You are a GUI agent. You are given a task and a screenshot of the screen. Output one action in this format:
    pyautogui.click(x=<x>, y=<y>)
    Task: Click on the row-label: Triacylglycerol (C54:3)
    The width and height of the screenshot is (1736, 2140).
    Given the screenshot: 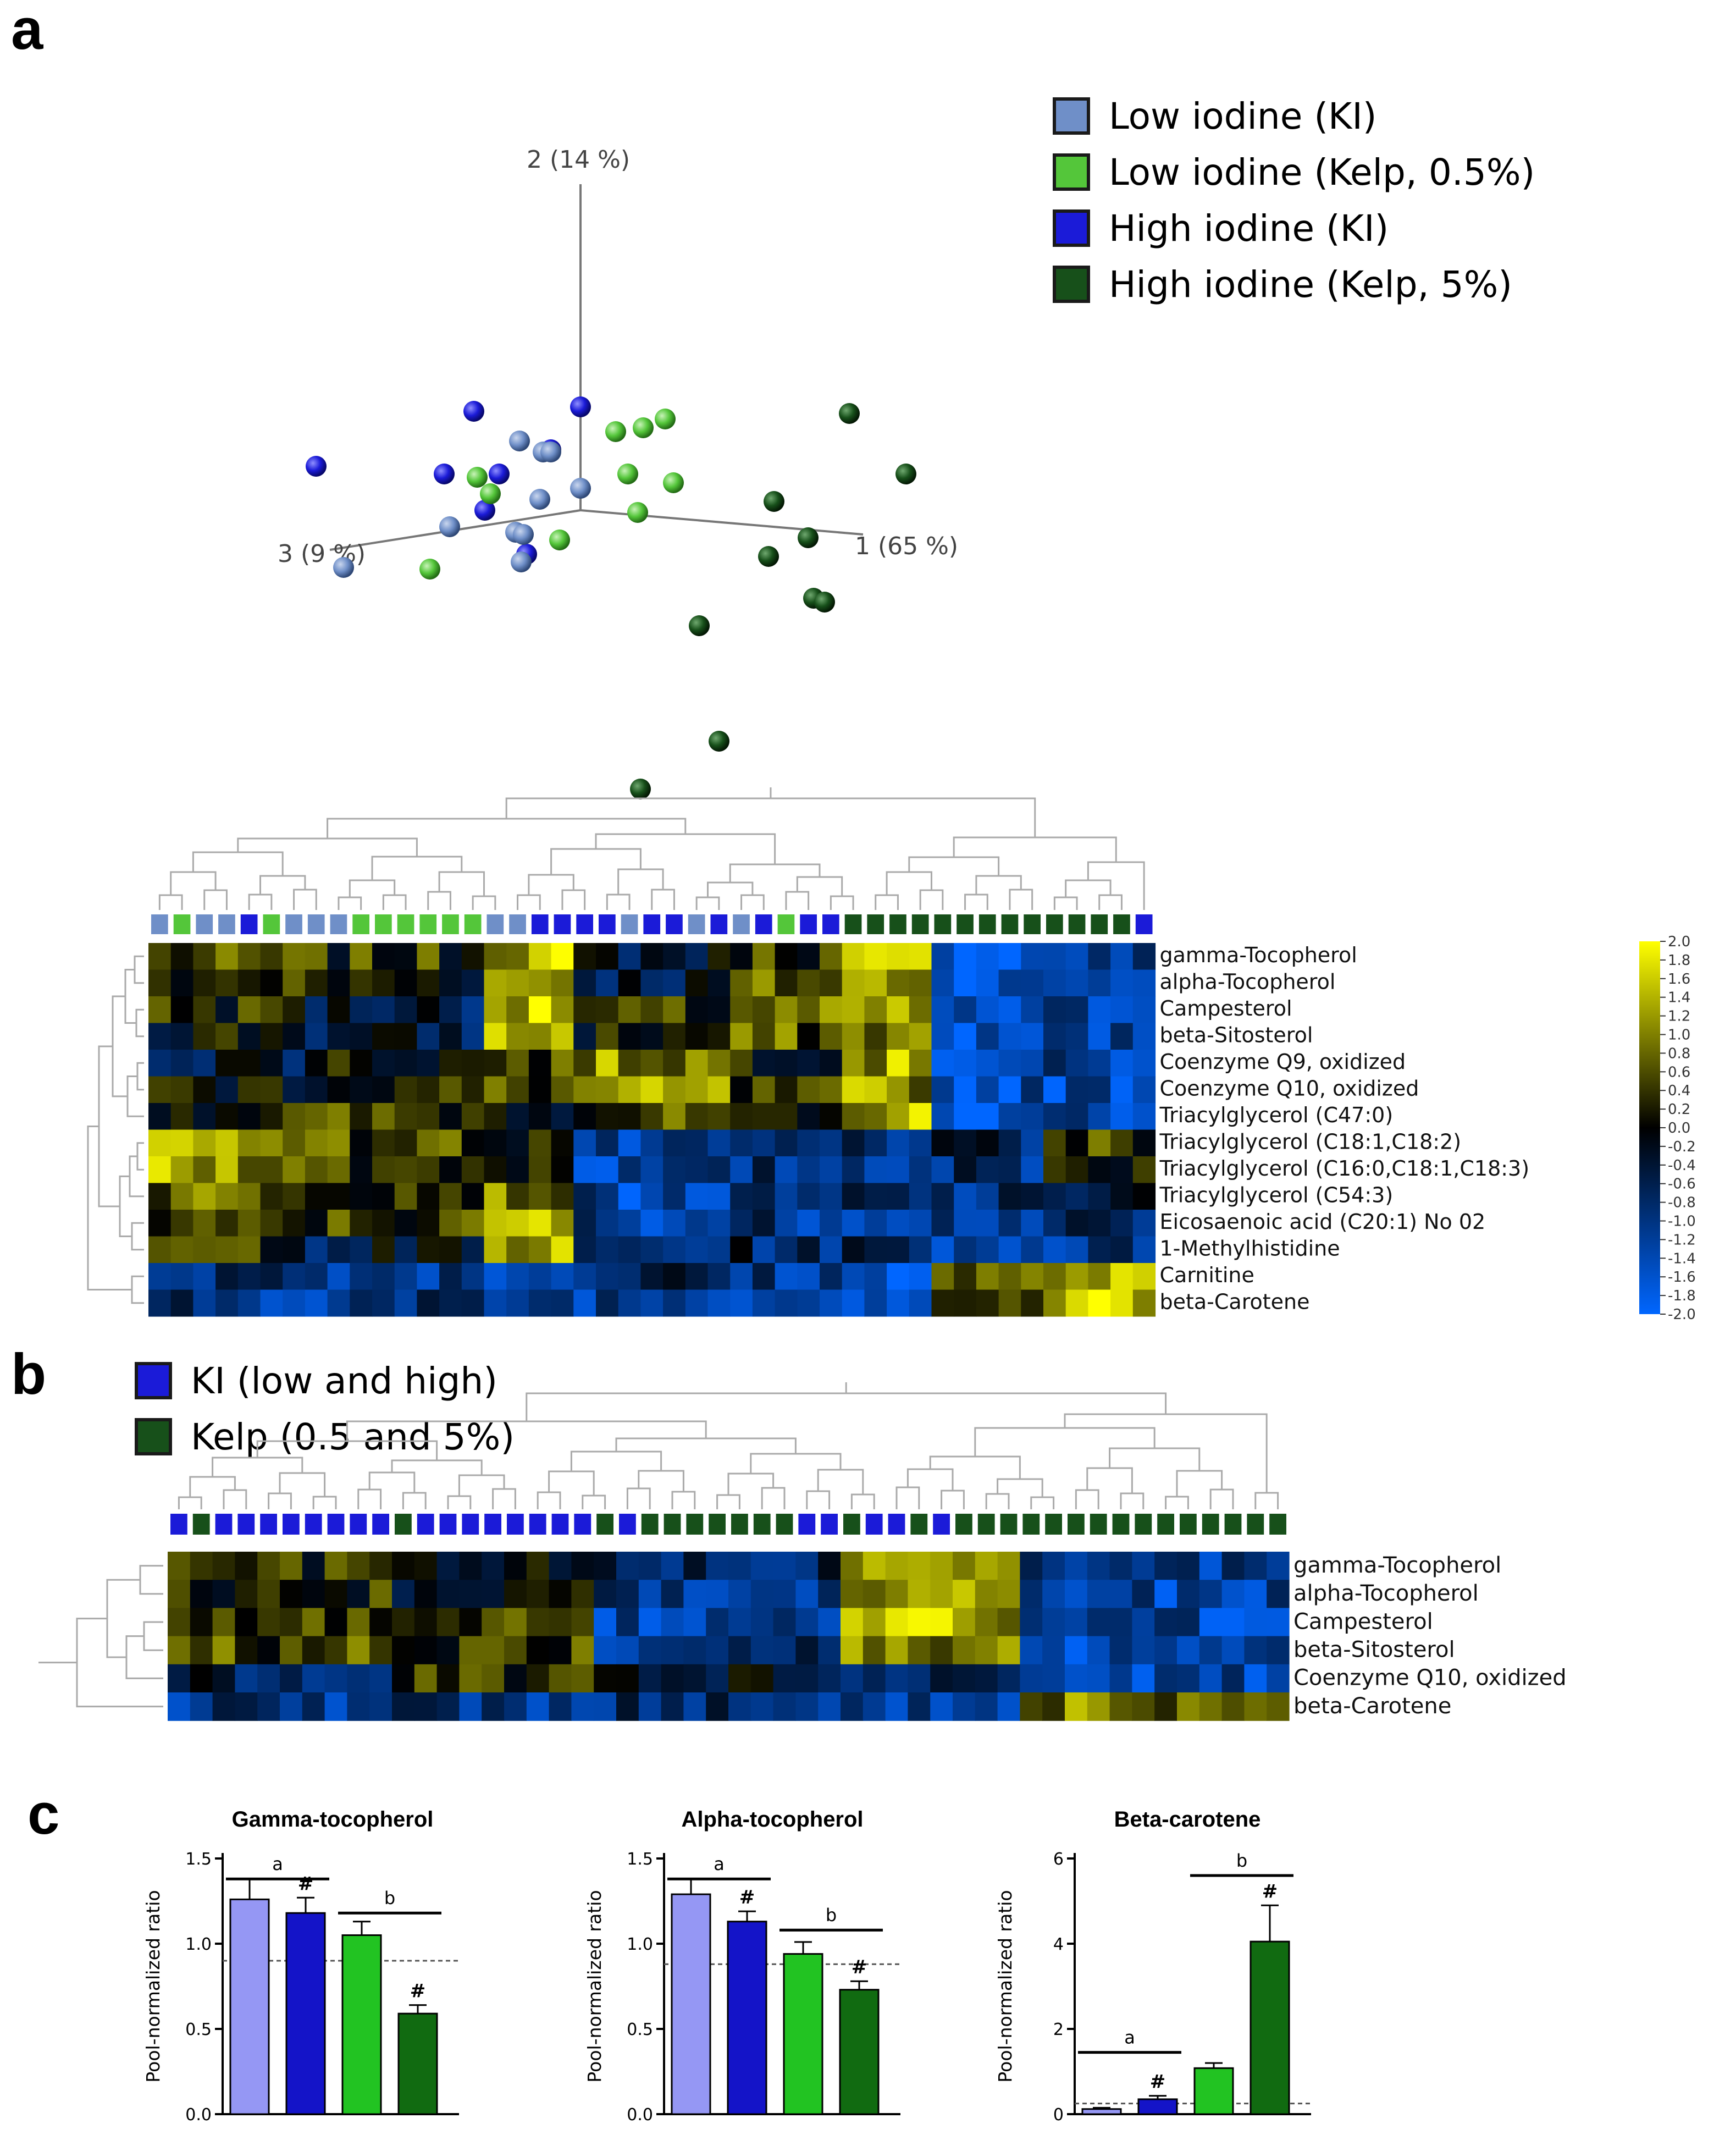 What is the action you would take?
    pyautogui.click(x=1276, y=1195)
    